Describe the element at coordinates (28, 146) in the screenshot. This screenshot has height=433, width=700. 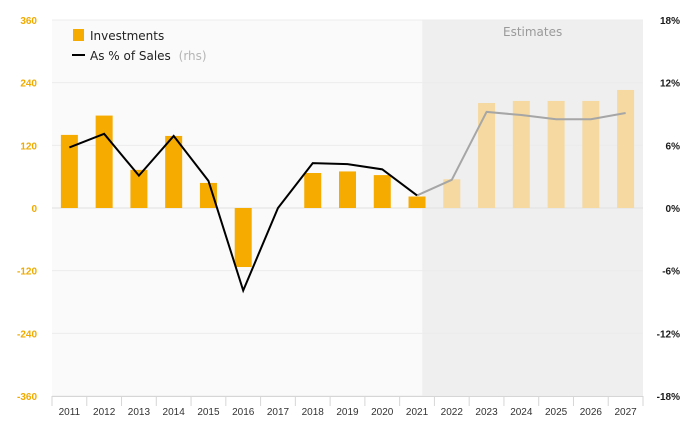
I see `left-tick-label: 120` at that location.